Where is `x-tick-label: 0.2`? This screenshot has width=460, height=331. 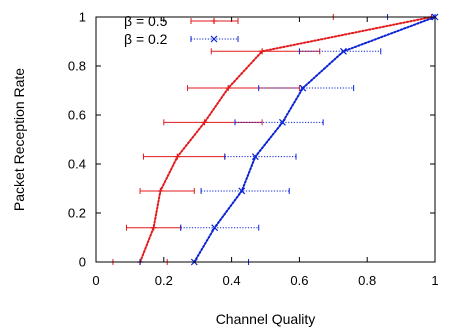
x-tick-label: 0.2 is located at coordinates (164, 280).